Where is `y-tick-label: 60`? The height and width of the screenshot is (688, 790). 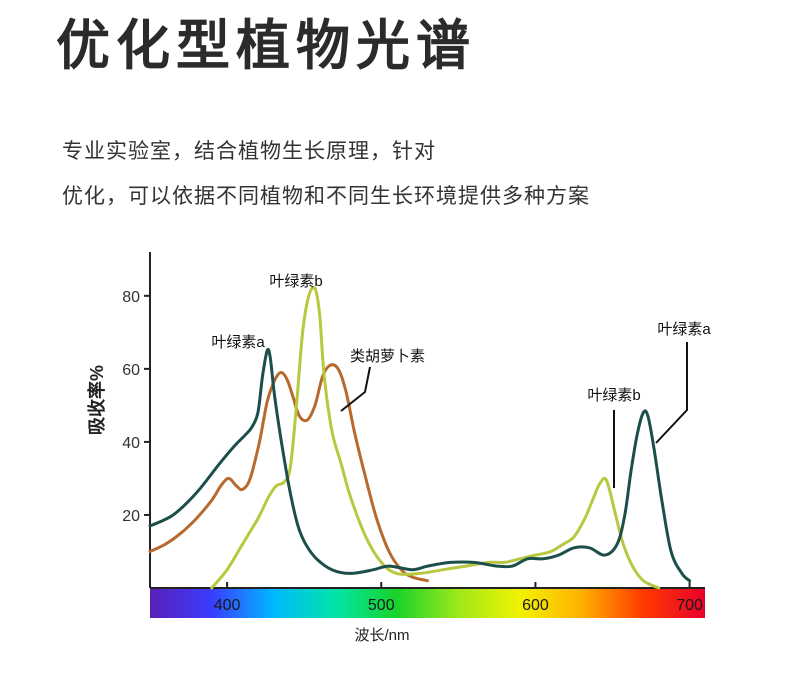 y-tick-label: 60 is located at coordinates (131, 370).